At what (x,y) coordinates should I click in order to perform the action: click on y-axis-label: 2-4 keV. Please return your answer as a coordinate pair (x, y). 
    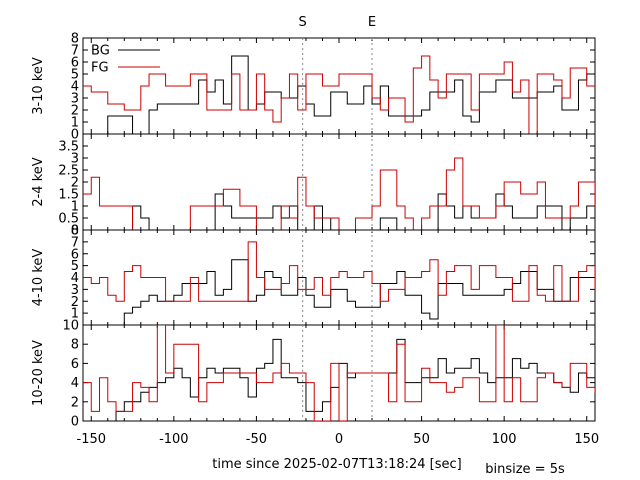
    Looking at the image, I should click on (38, 181).